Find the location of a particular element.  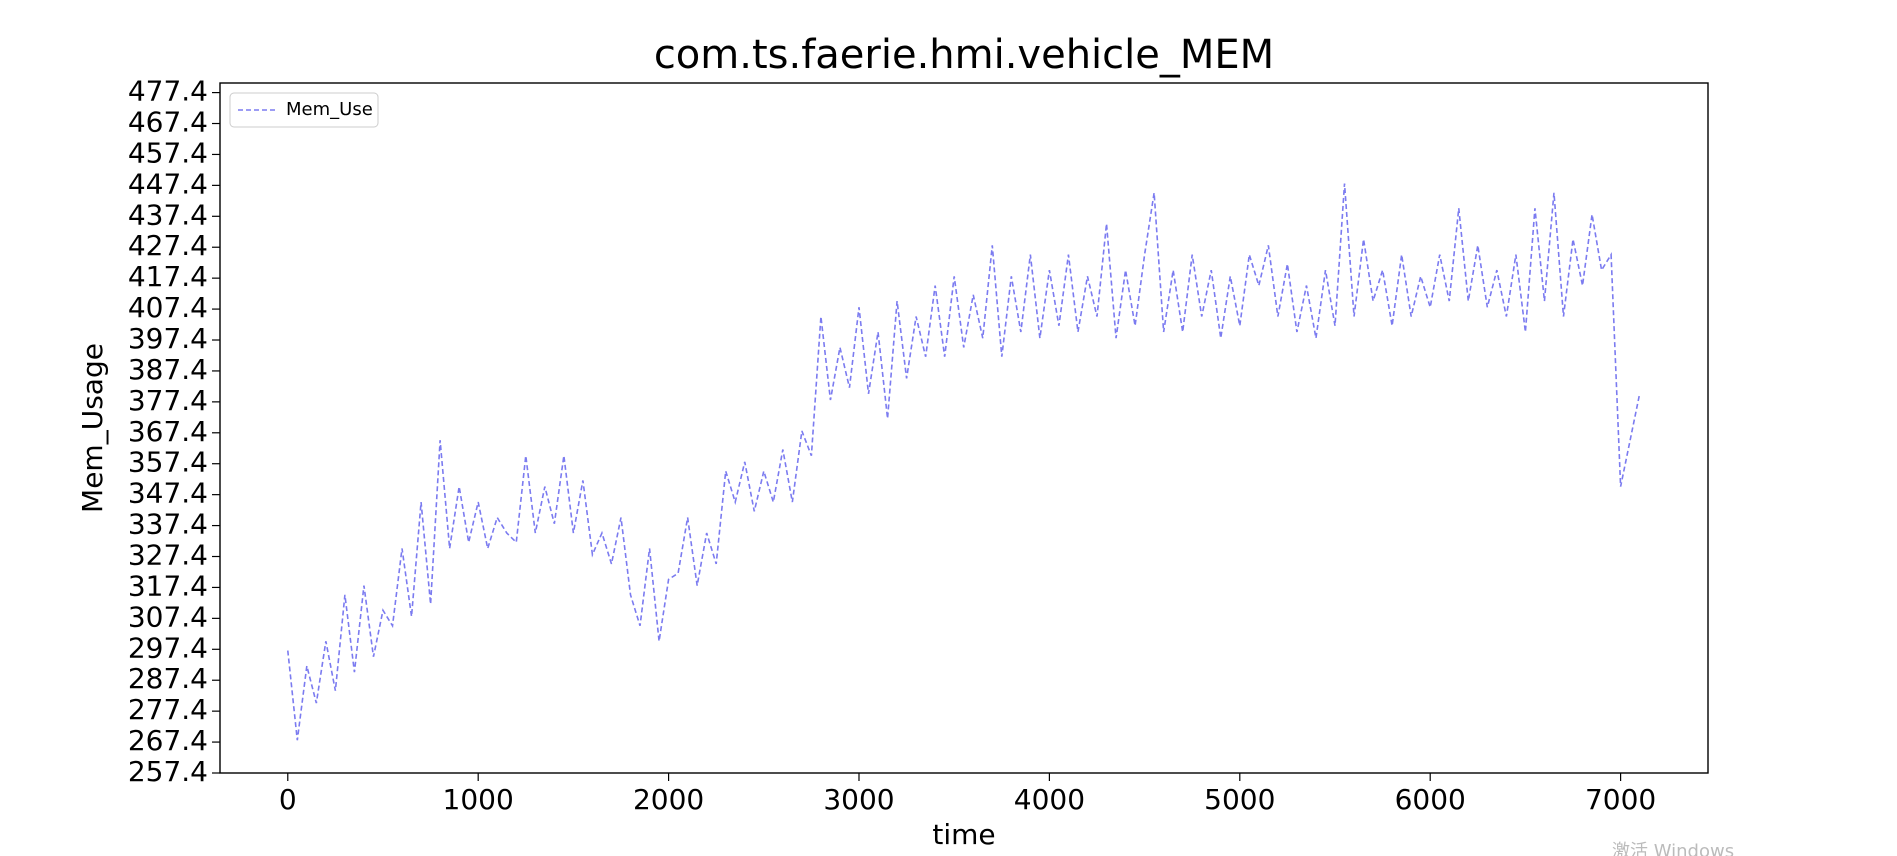

y-tick-label: 357.4 is located at coordinates (168, 462).